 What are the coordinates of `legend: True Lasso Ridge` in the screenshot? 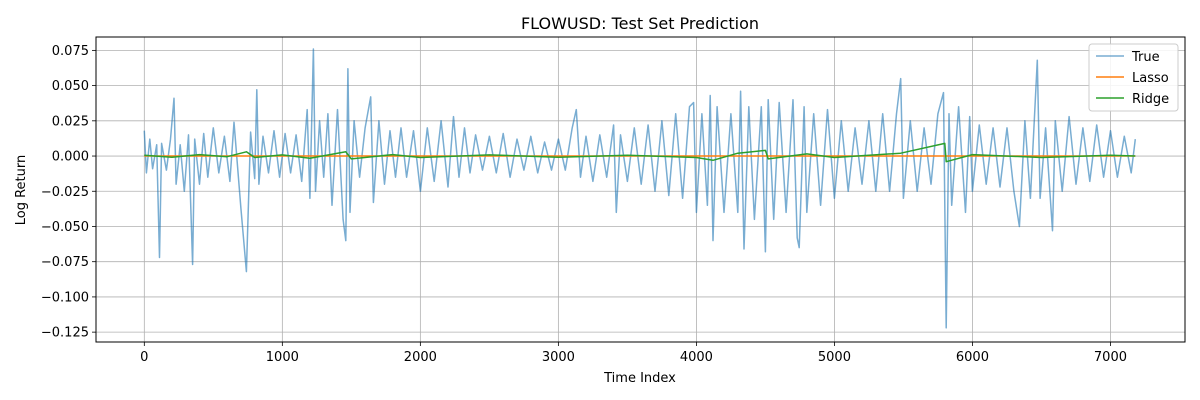 It's located at (1133, 77).